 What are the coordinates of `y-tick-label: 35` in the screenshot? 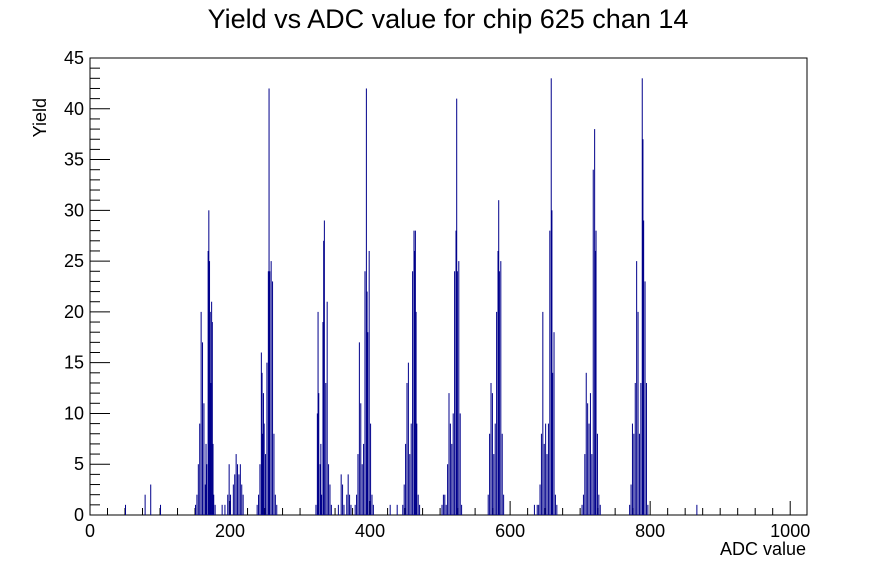 It's located at (74, 160).